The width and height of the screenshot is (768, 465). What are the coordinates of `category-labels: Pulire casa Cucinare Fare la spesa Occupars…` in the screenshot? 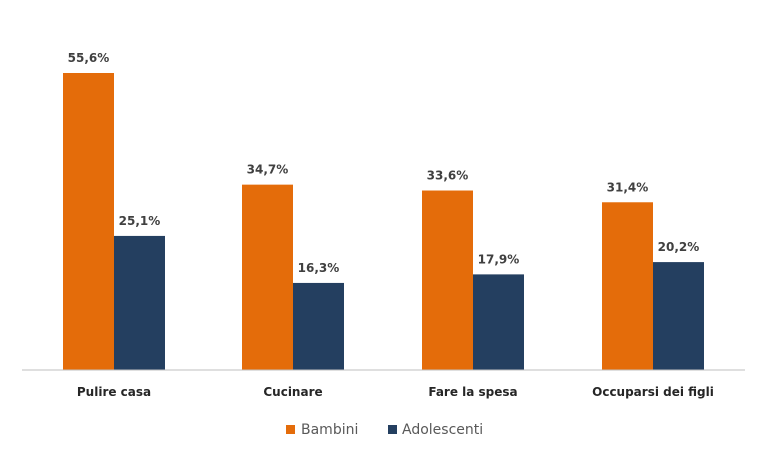 It's located at (395, 392).